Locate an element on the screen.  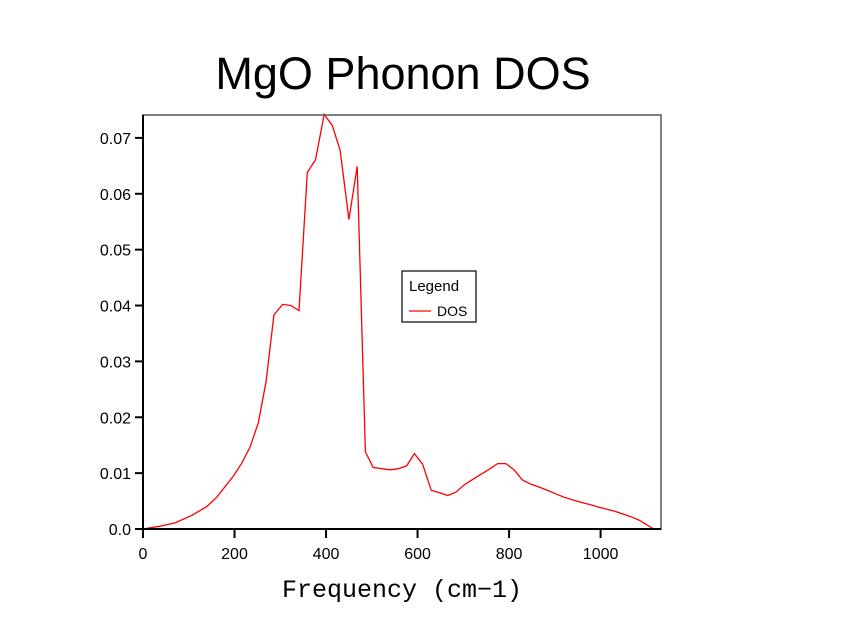
x-tick-label: 200 is located at coordinates (234, 554).